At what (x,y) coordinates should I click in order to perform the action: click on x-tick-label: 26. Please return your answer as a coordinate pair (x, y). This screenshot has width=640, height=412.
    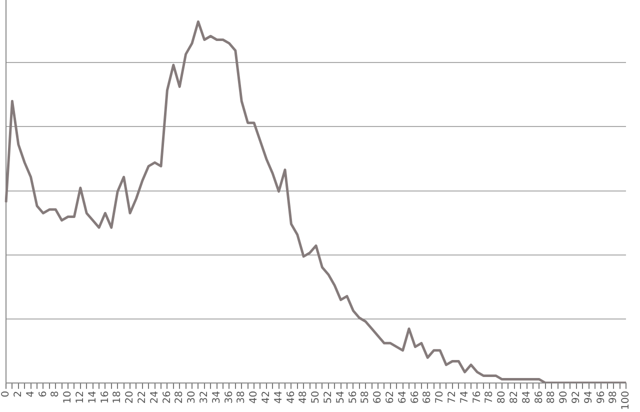
    Looking at the image, I should click on (167, 397).